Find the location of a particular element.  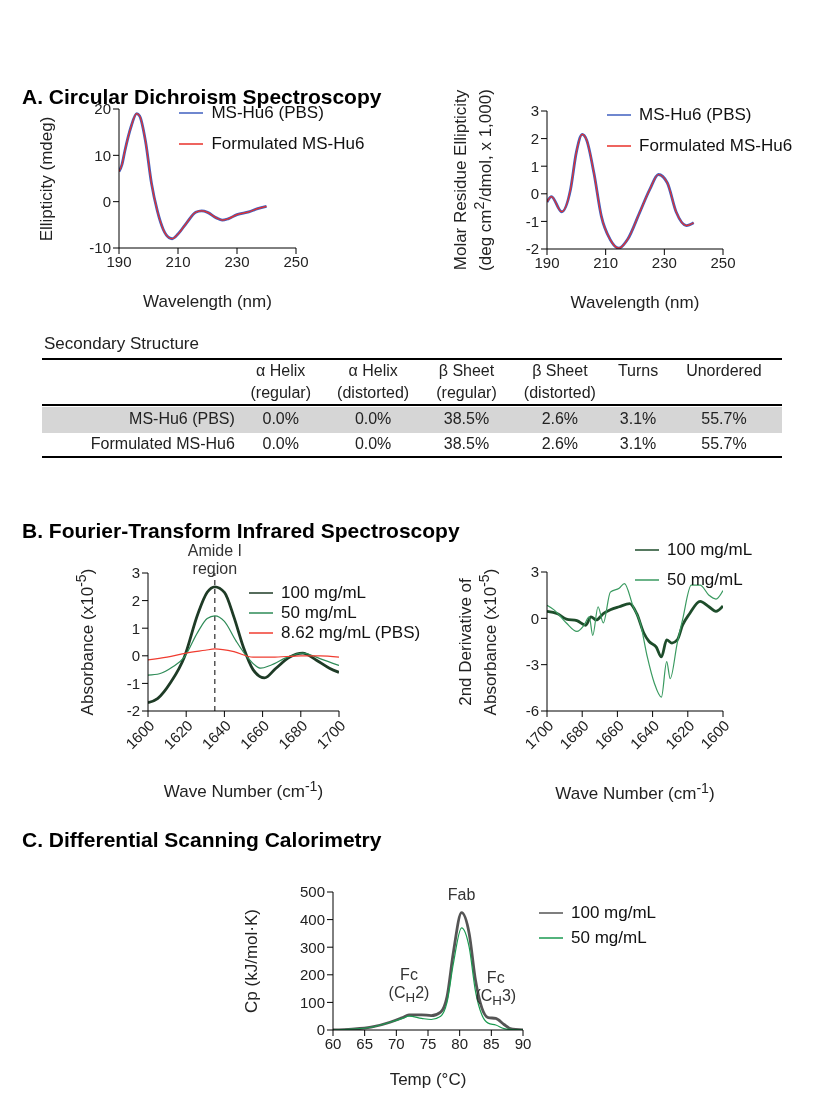

y-tick-label: 500 is located at coordinates (312, 892).